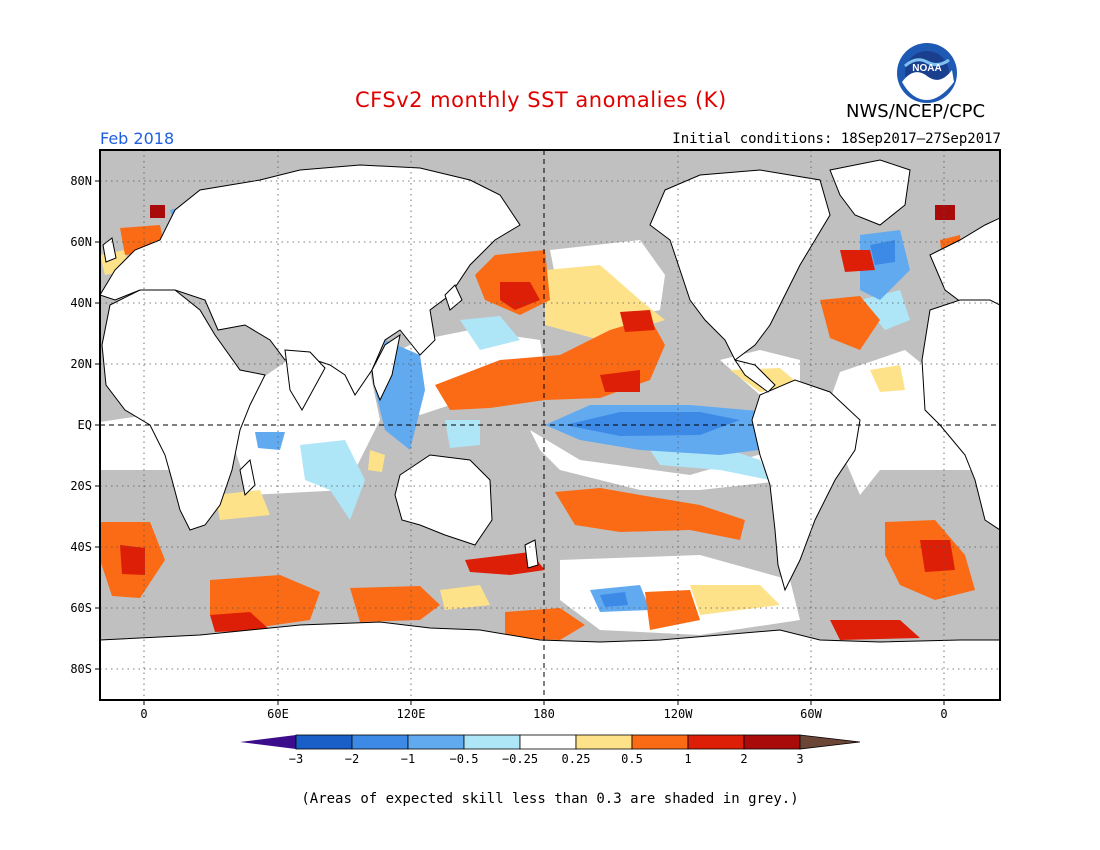 Image resolution: width=1100 pixels, height=850 pixels. I want to click on lat-label: 80S, so click(81, 669).